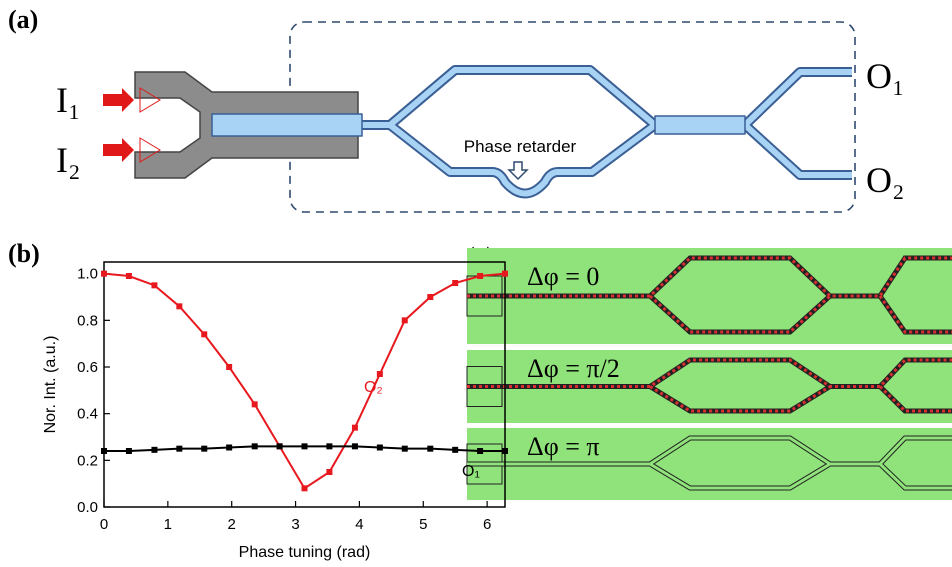 Image resolution: width=952 pixels, height=567 pixels. I want to click on x-tick-label: 4, so click(359, 524).